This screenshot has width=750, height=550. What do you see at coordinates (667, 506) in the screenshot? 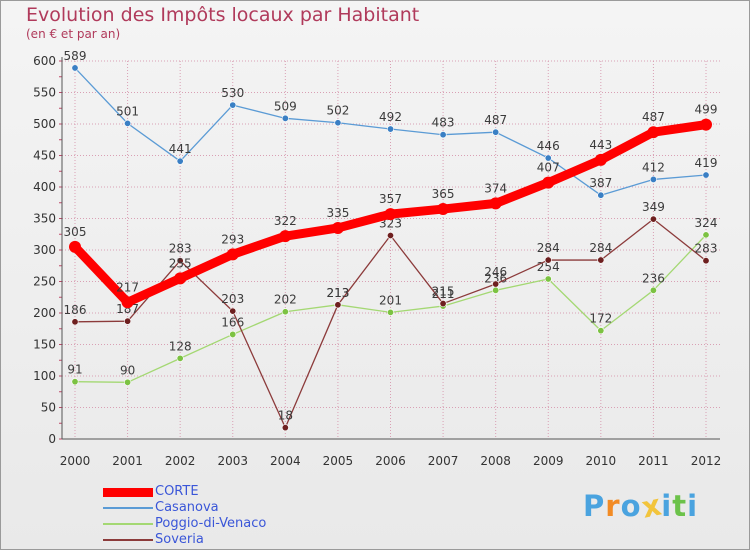
I see `logo-letter: i` at bounding box center [667, 506].